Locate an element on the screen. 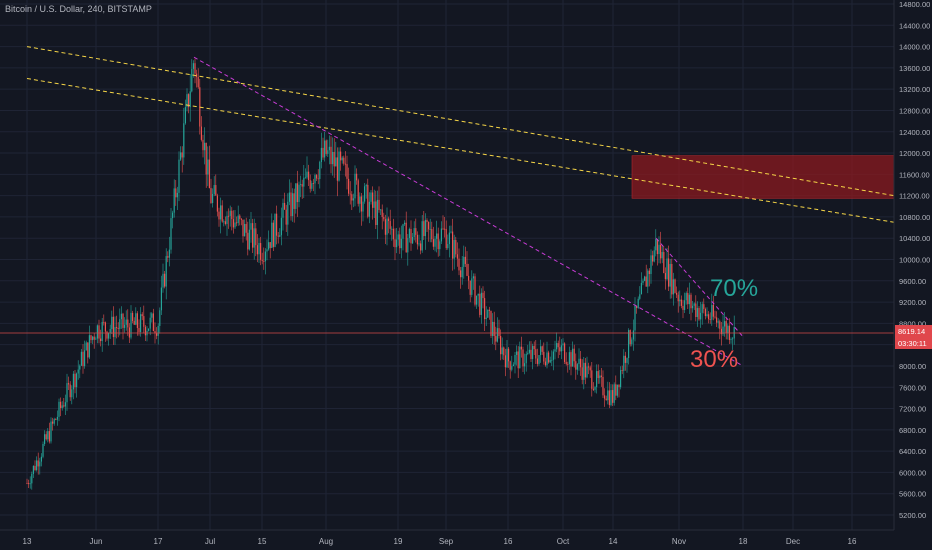 The image size is (932, 550). y-tick-label: 5200.00 is located at coordinates (912, 515).